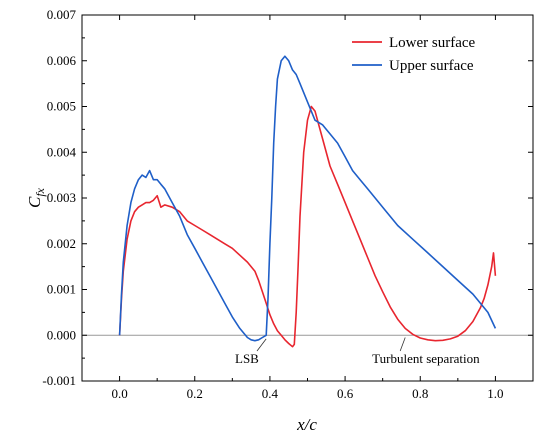 The image size is (550, 440). Describe the element at coordinates (119, 393) in the screenshot. I see `x-tick-label: 0.0` at that location.